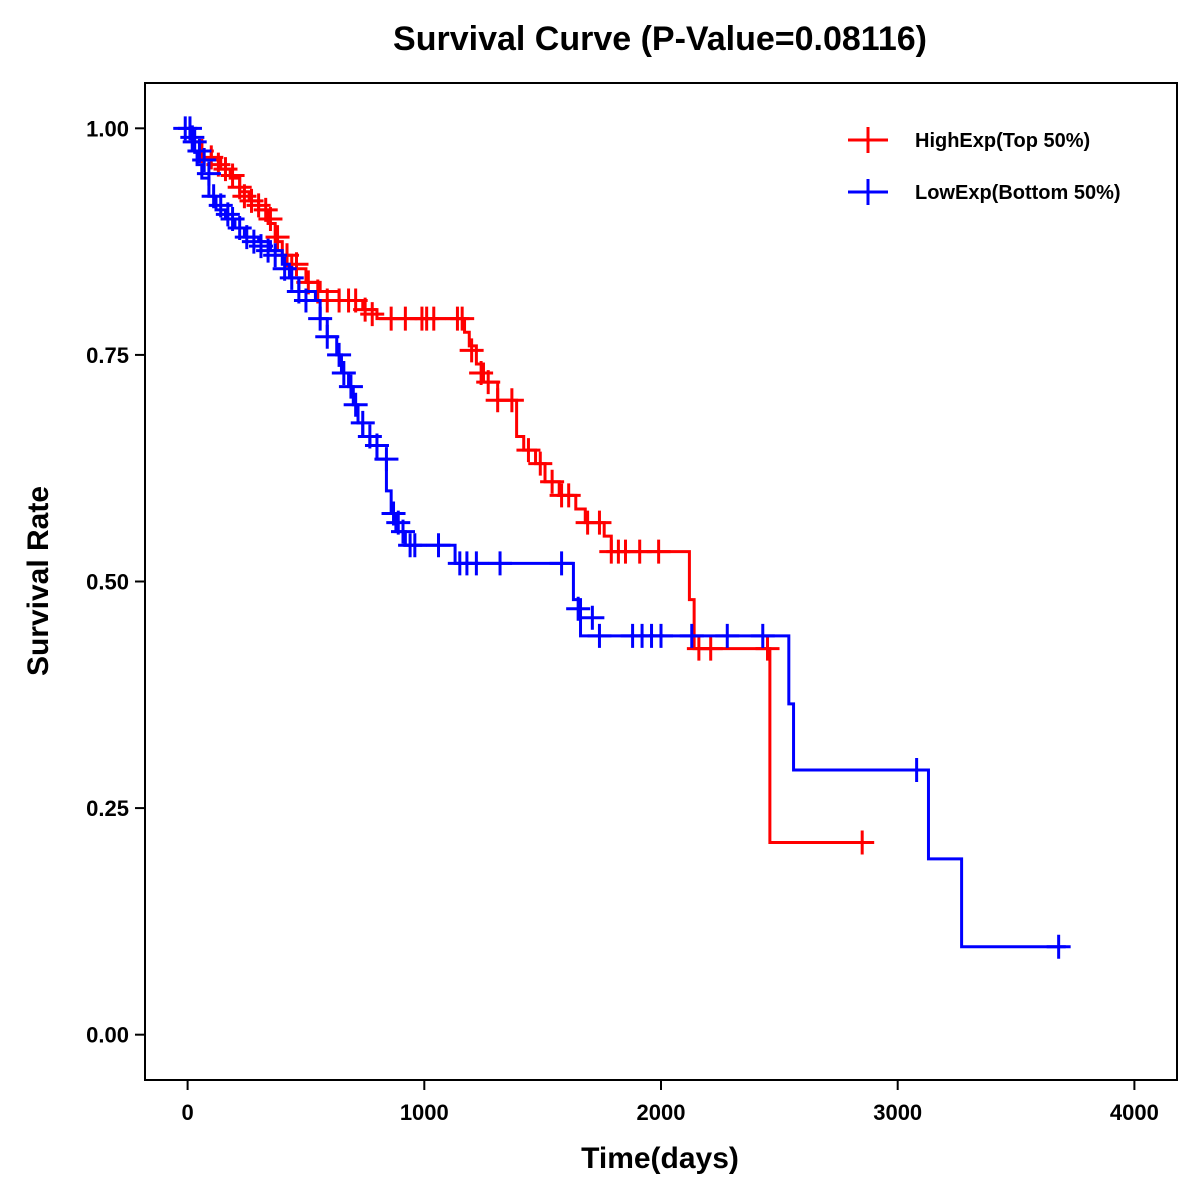  What do you see at coordinates (897, 1112) in the screenshot?
I see `x-tick-label: 3000` at bounding box center [897, 1112].